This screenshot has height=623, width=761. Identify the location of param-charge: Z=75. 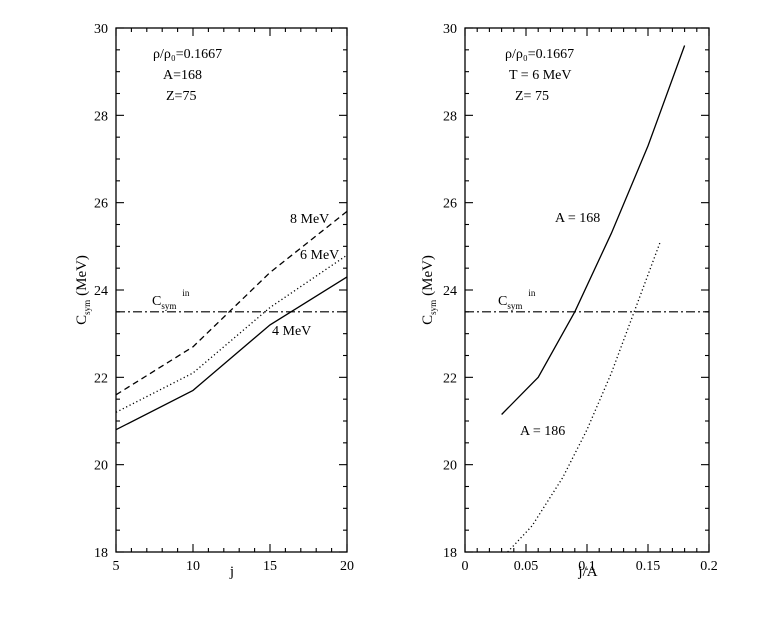
(181, 96).